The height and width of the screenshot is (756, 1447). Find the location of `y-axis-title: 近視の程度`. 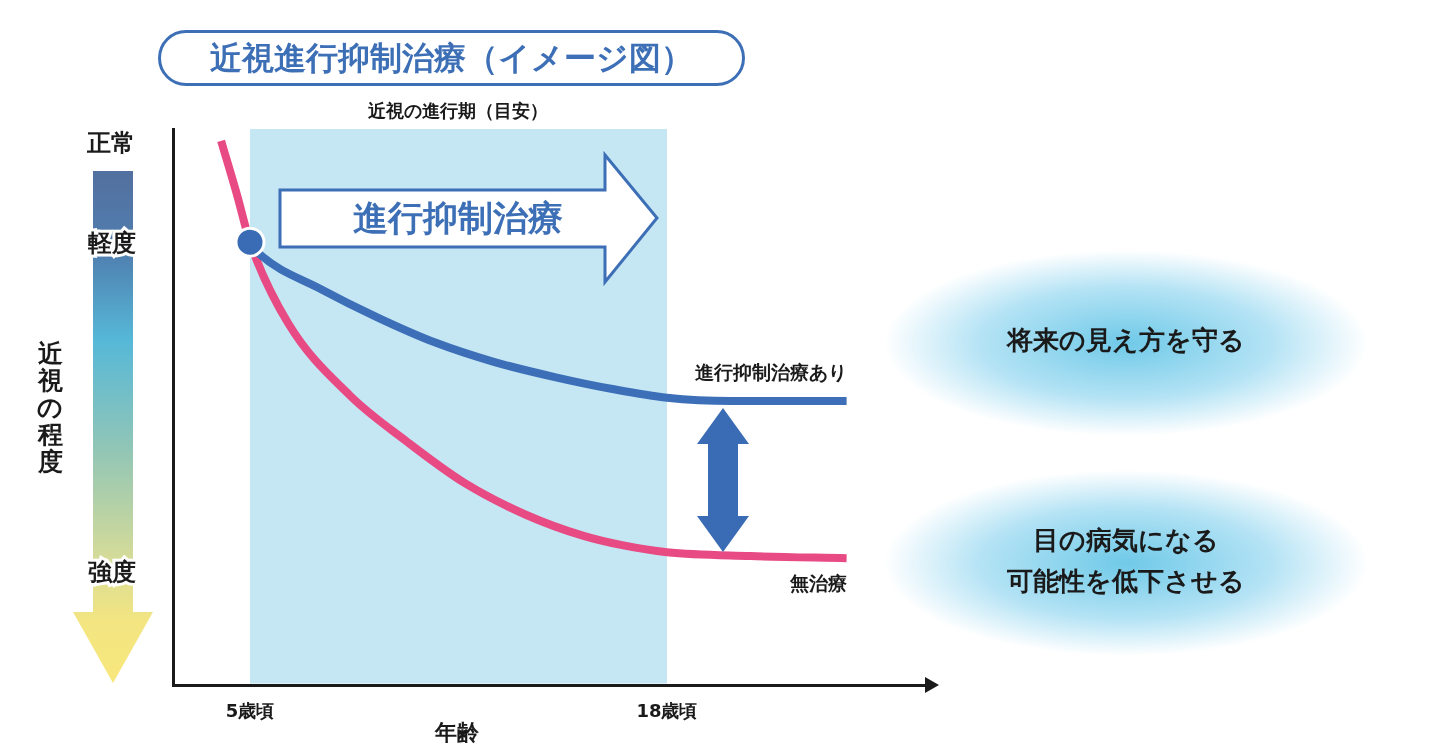

y-axis-title: 近視の程度 is located at coordinates (50, 407).